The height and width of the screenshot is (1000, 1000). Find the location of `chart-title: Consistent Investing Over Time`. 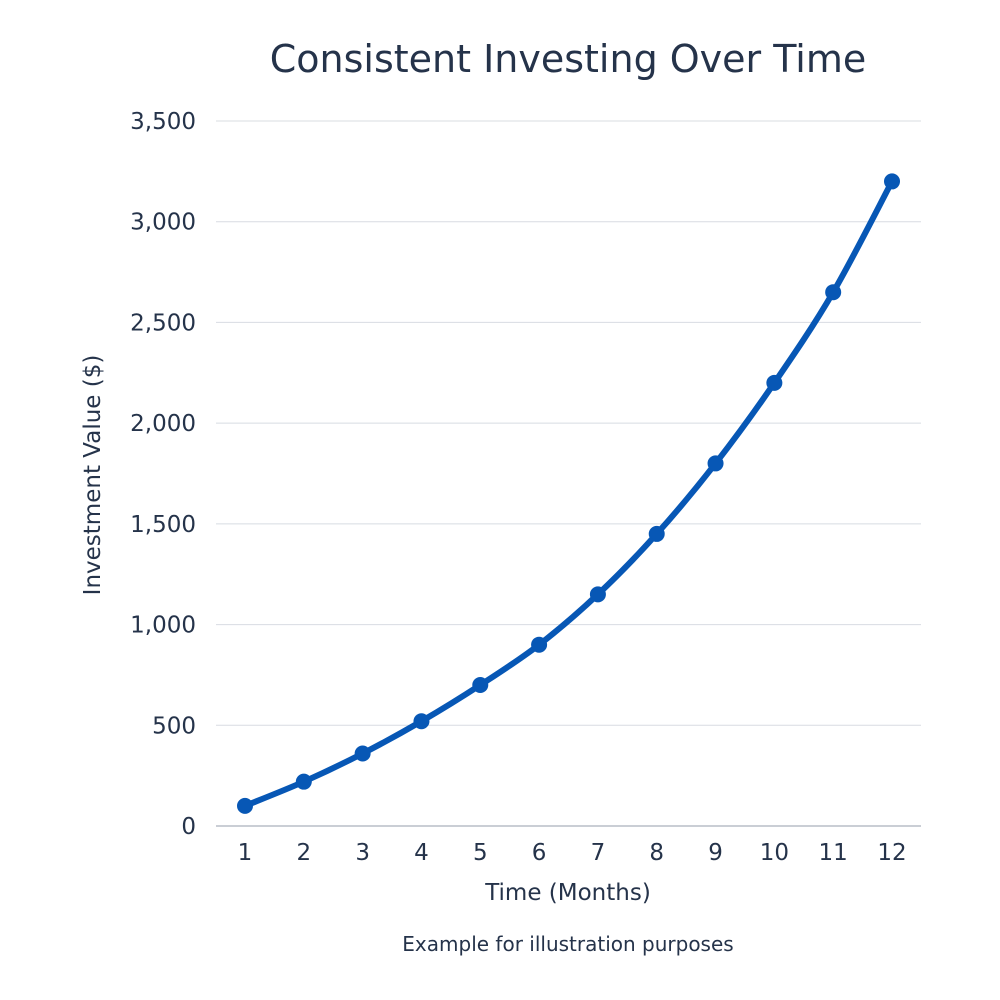

chart-title: Consistent Investing Over Time is located at coordinates (568, 59).